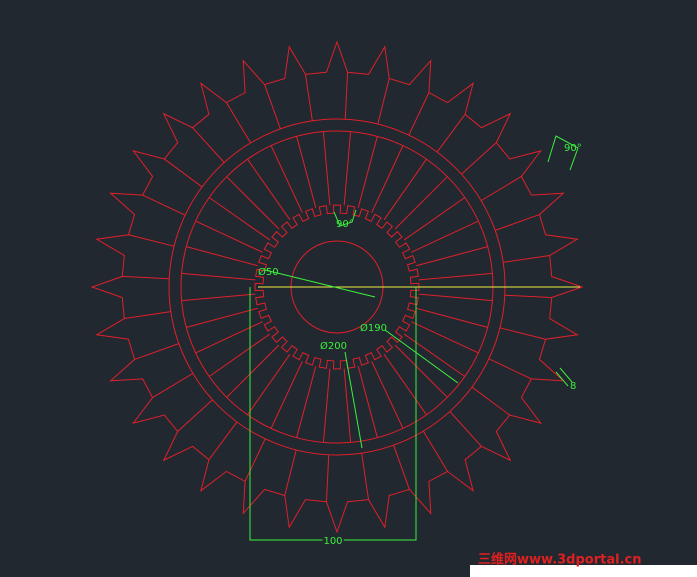 This screenshot has height=577, width=697. I want to click on dimension-label: 100, so click(332, 541).